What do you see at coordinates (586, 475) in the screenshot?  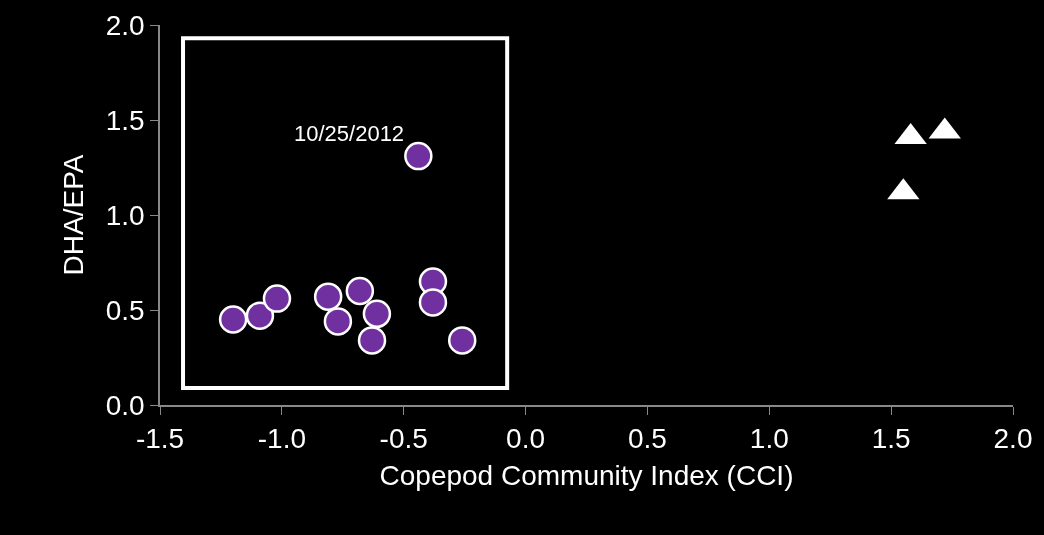 I see `x-axis-title: Copepod Community Index (CCI)` at bounding box center [586, 475].